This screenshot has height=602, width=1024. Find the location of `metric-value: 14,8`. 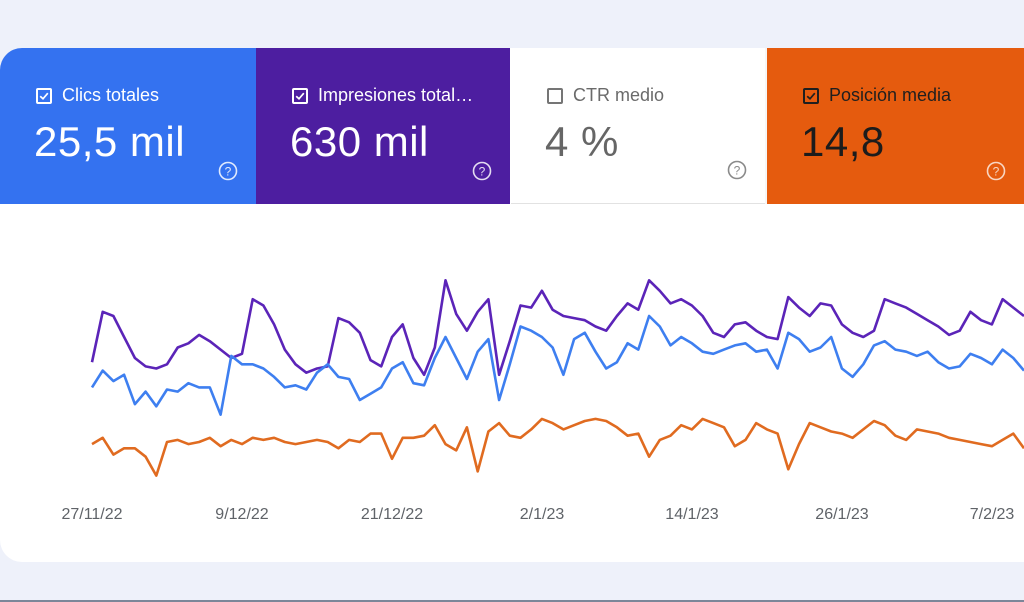

metric-value: 14,8 is located at coordinates (843, 141).